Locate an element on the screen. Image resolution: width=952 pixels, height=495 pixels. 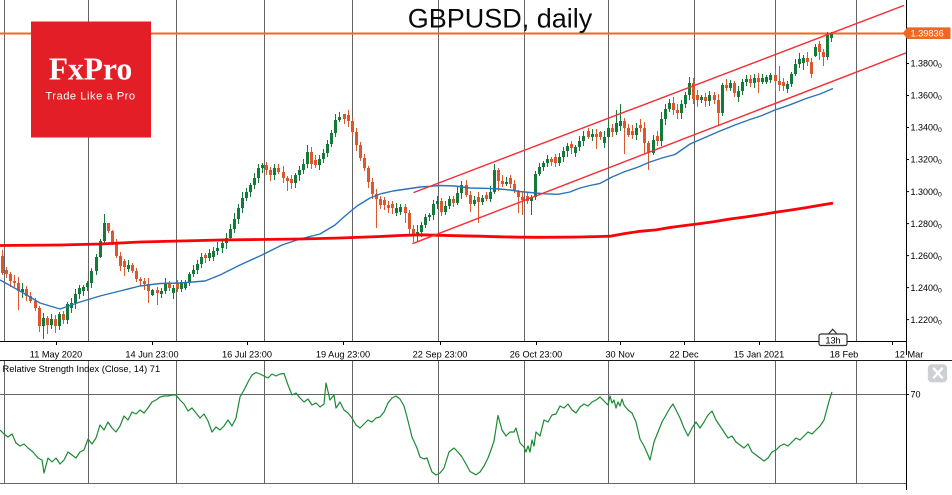
svg-text: Trade Like a Pro is located at coordinates (90, 97).